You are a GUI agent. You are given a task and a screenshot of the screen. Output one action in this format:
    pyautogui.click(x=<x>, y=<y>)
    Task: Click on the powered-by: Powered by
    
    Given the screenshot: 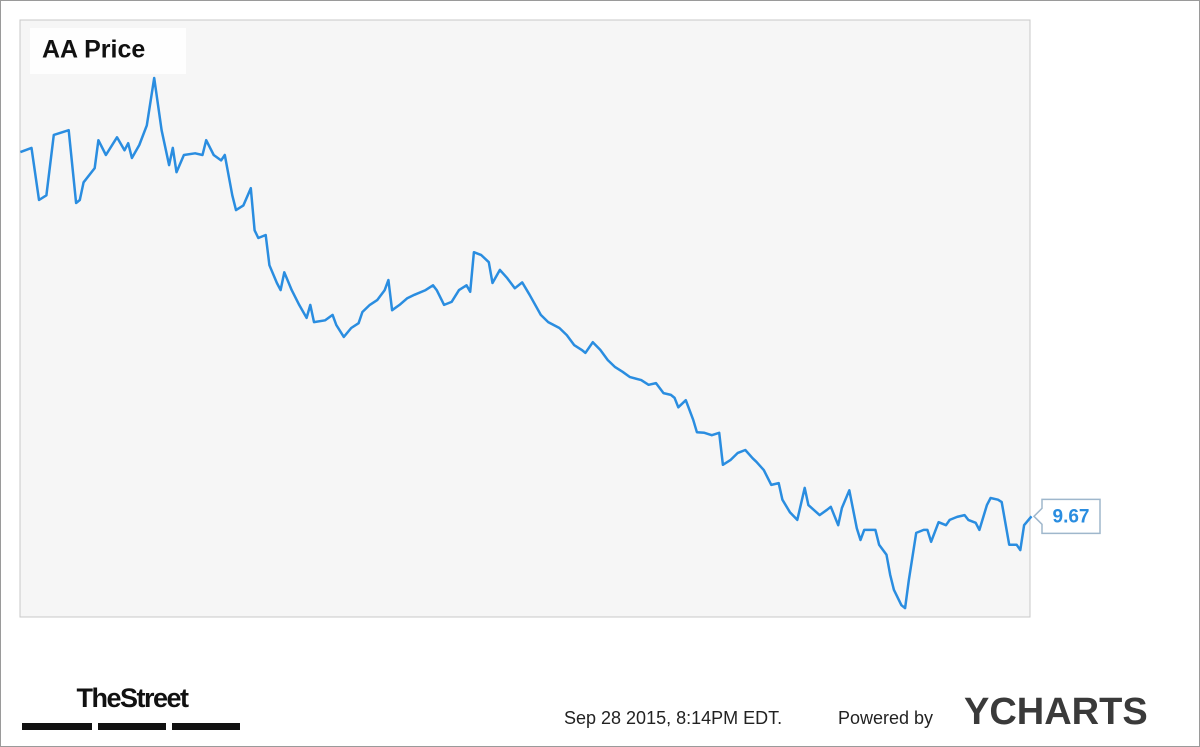 What is the action you would take?
    pyautogui.click(x=885, y=718)
    